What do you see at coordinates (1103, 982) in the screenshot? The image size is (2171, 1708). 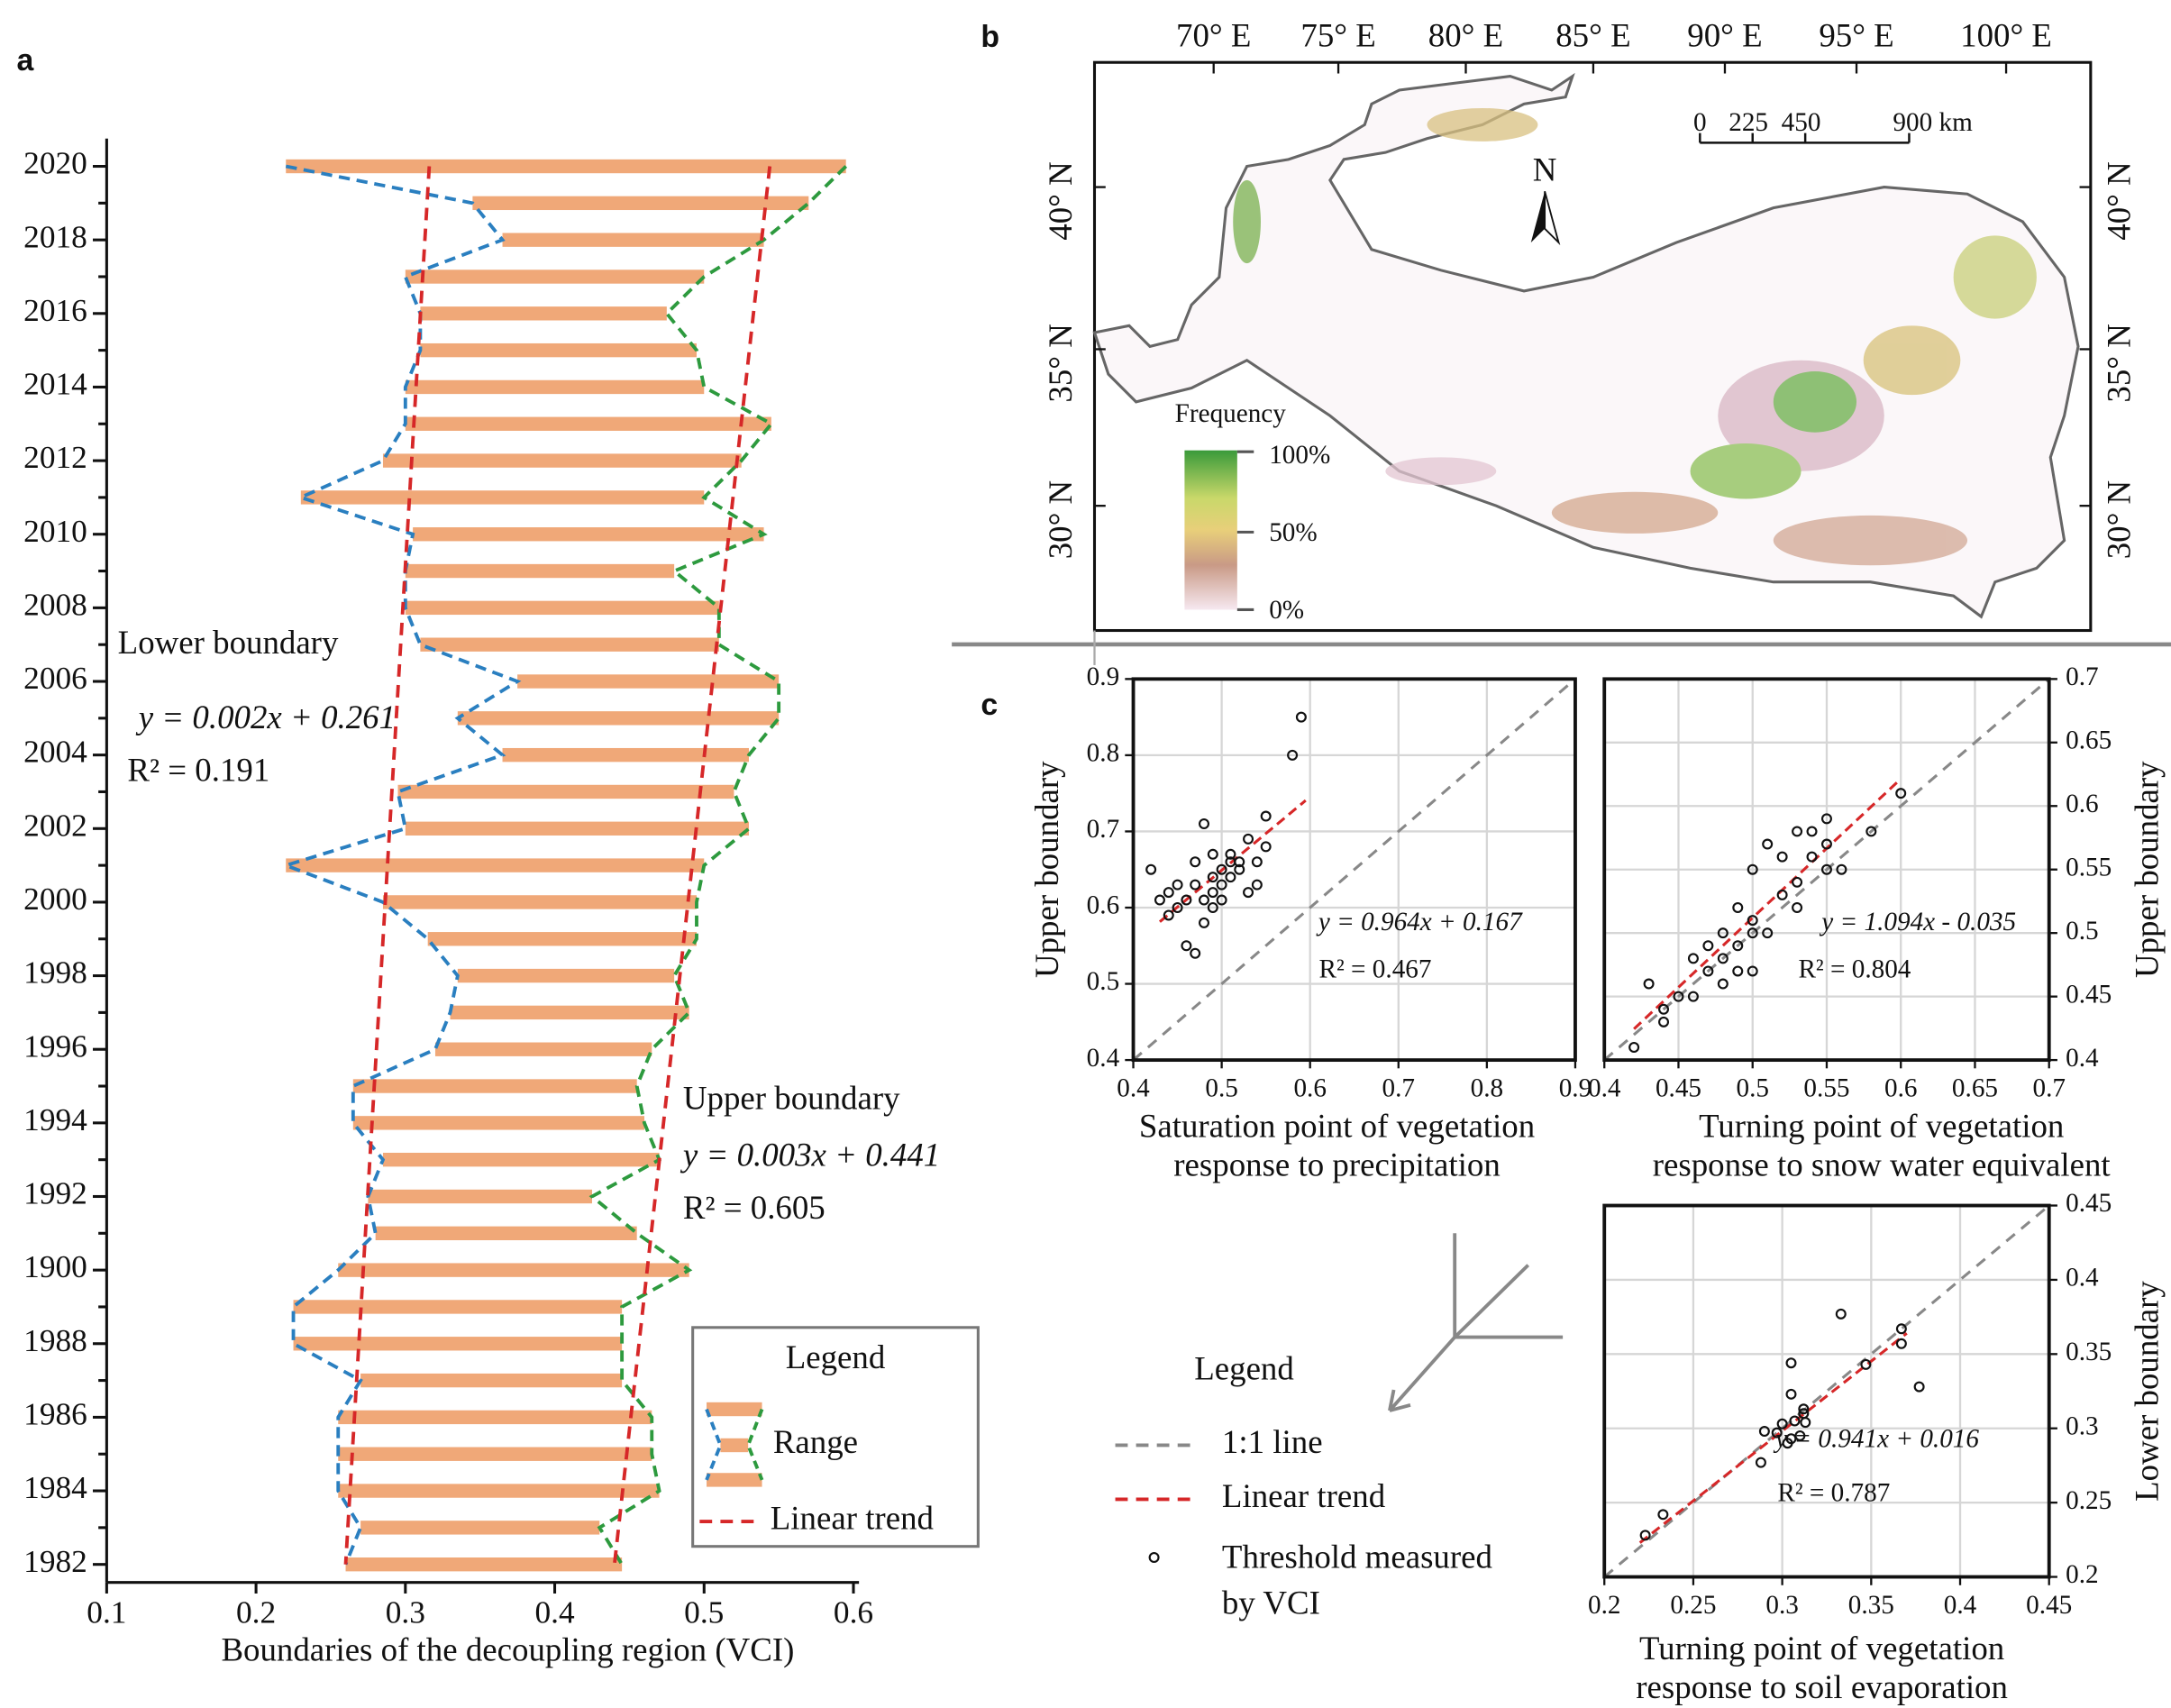 I see `y-tick-label: 0.5` at bounding box center [1103, 982].